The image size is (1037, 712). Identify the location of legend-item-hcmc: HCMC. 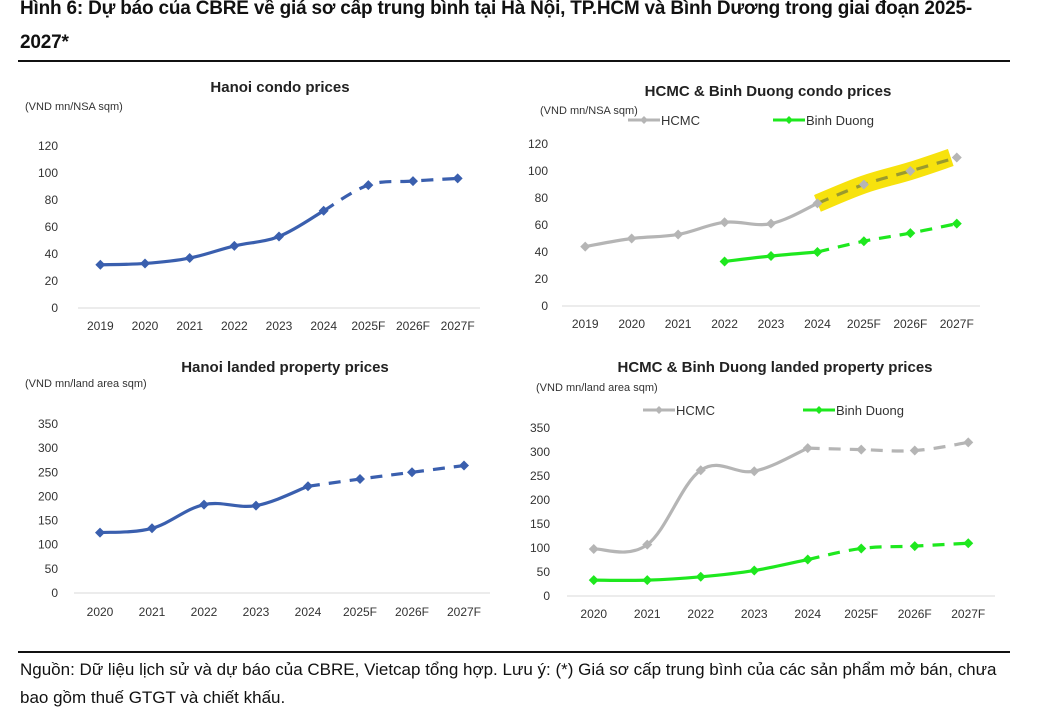
(664, 120).